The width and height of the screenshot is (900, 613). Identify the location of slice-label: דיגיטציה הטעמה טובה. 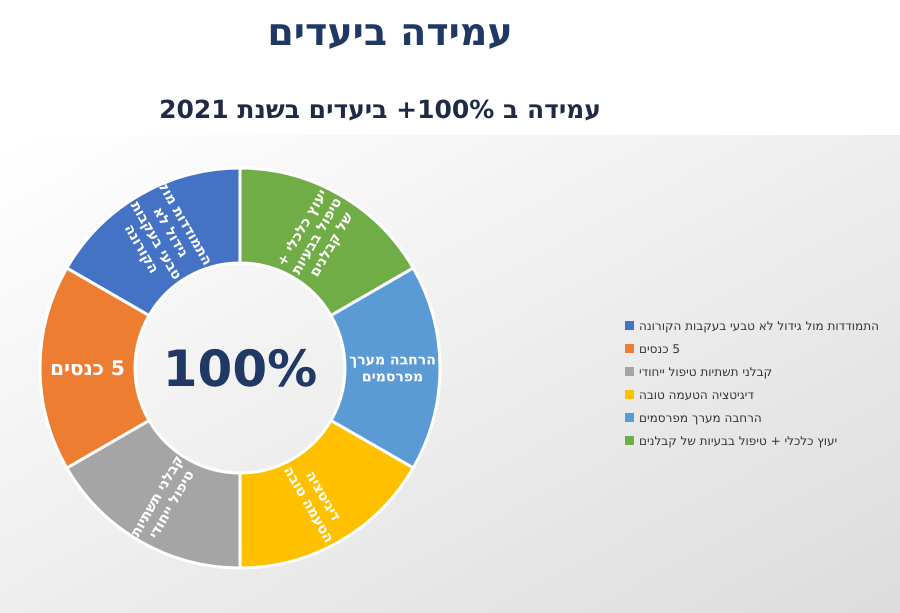
(312, 505).